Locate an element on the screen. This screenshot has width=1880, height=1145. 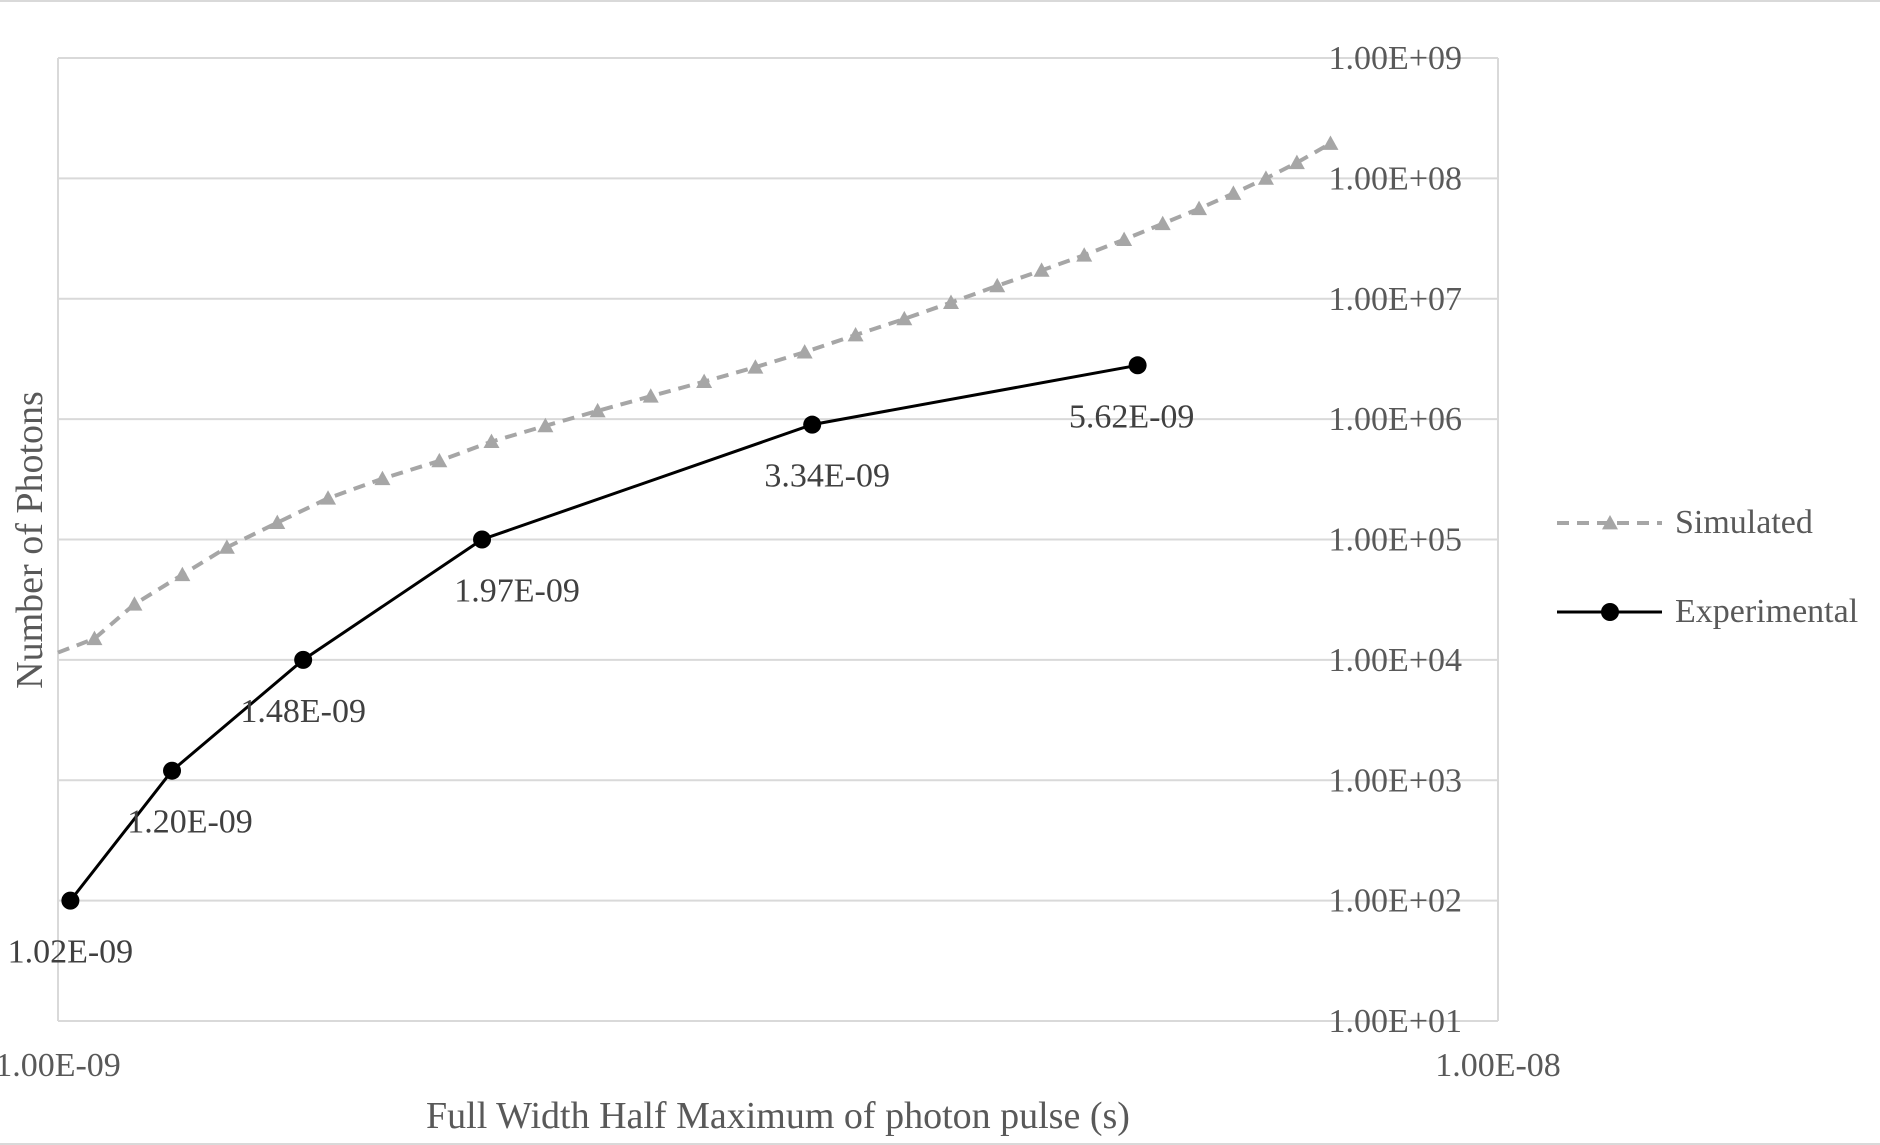
y-tick-label: 1.00E+08 is located at coordinates (1395, 178).